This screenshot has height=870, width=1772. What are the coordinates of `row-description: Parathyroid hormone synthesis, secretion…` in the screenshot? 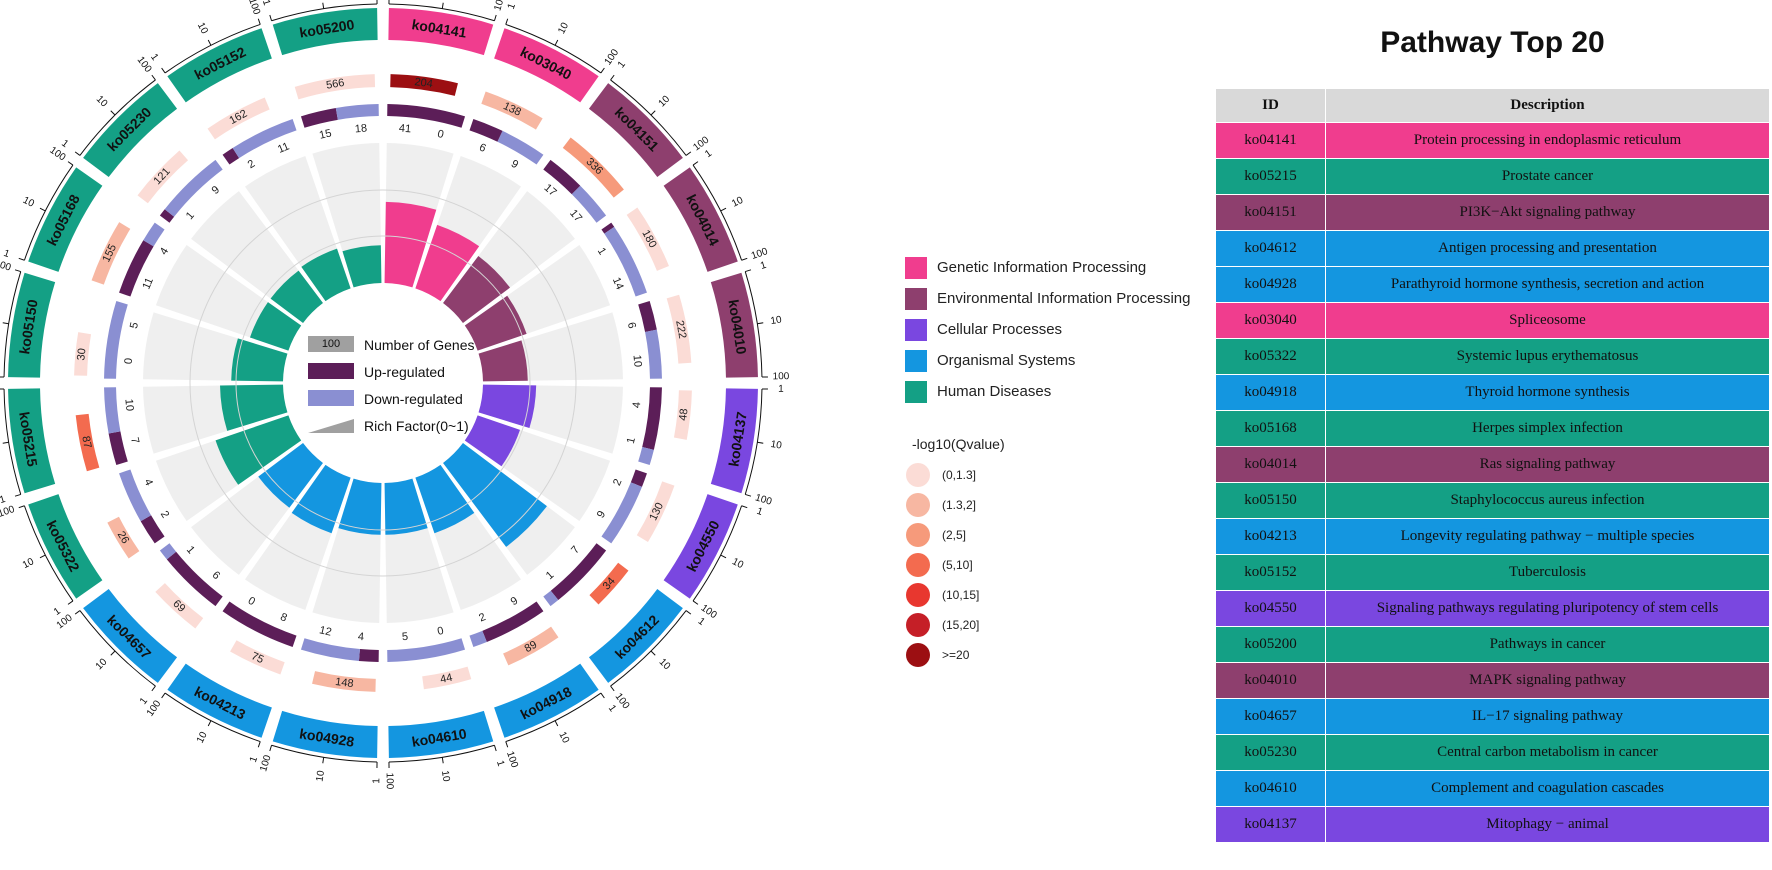 It's located at (1547, 284).